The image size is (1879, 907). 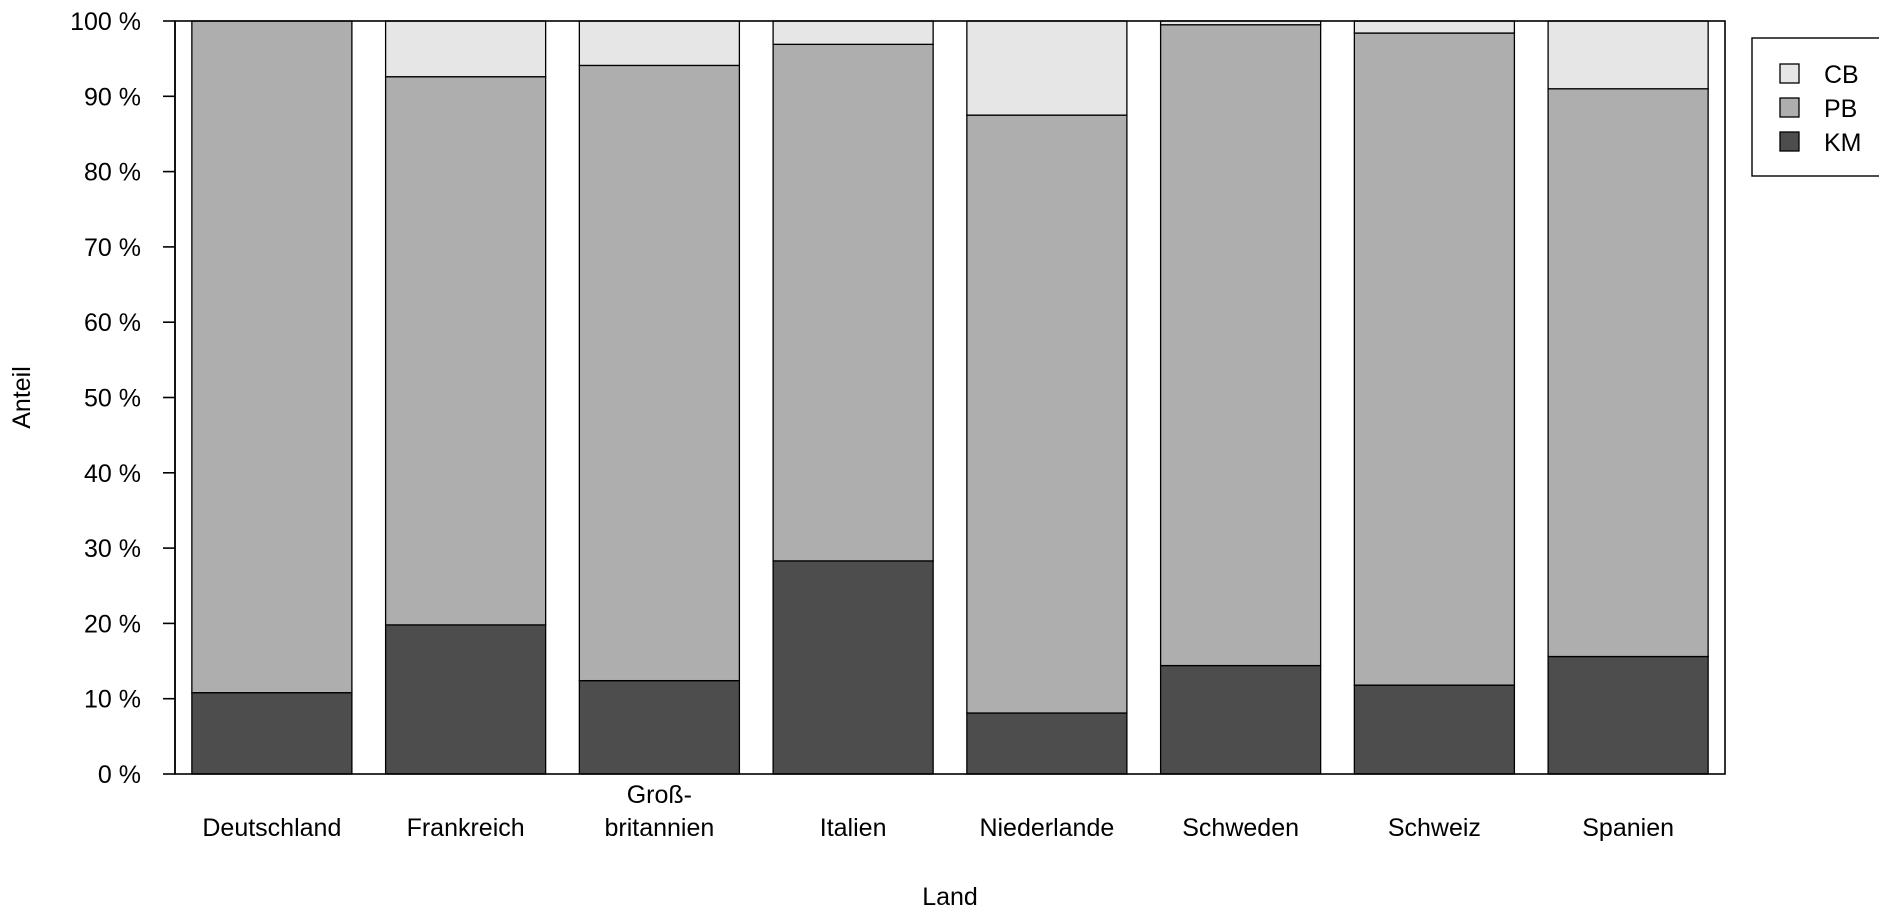 What do you see at coordinates (1789, 141) in the screenshot?
I see `legend-swatch-km` at bounding box center [1789, 141].